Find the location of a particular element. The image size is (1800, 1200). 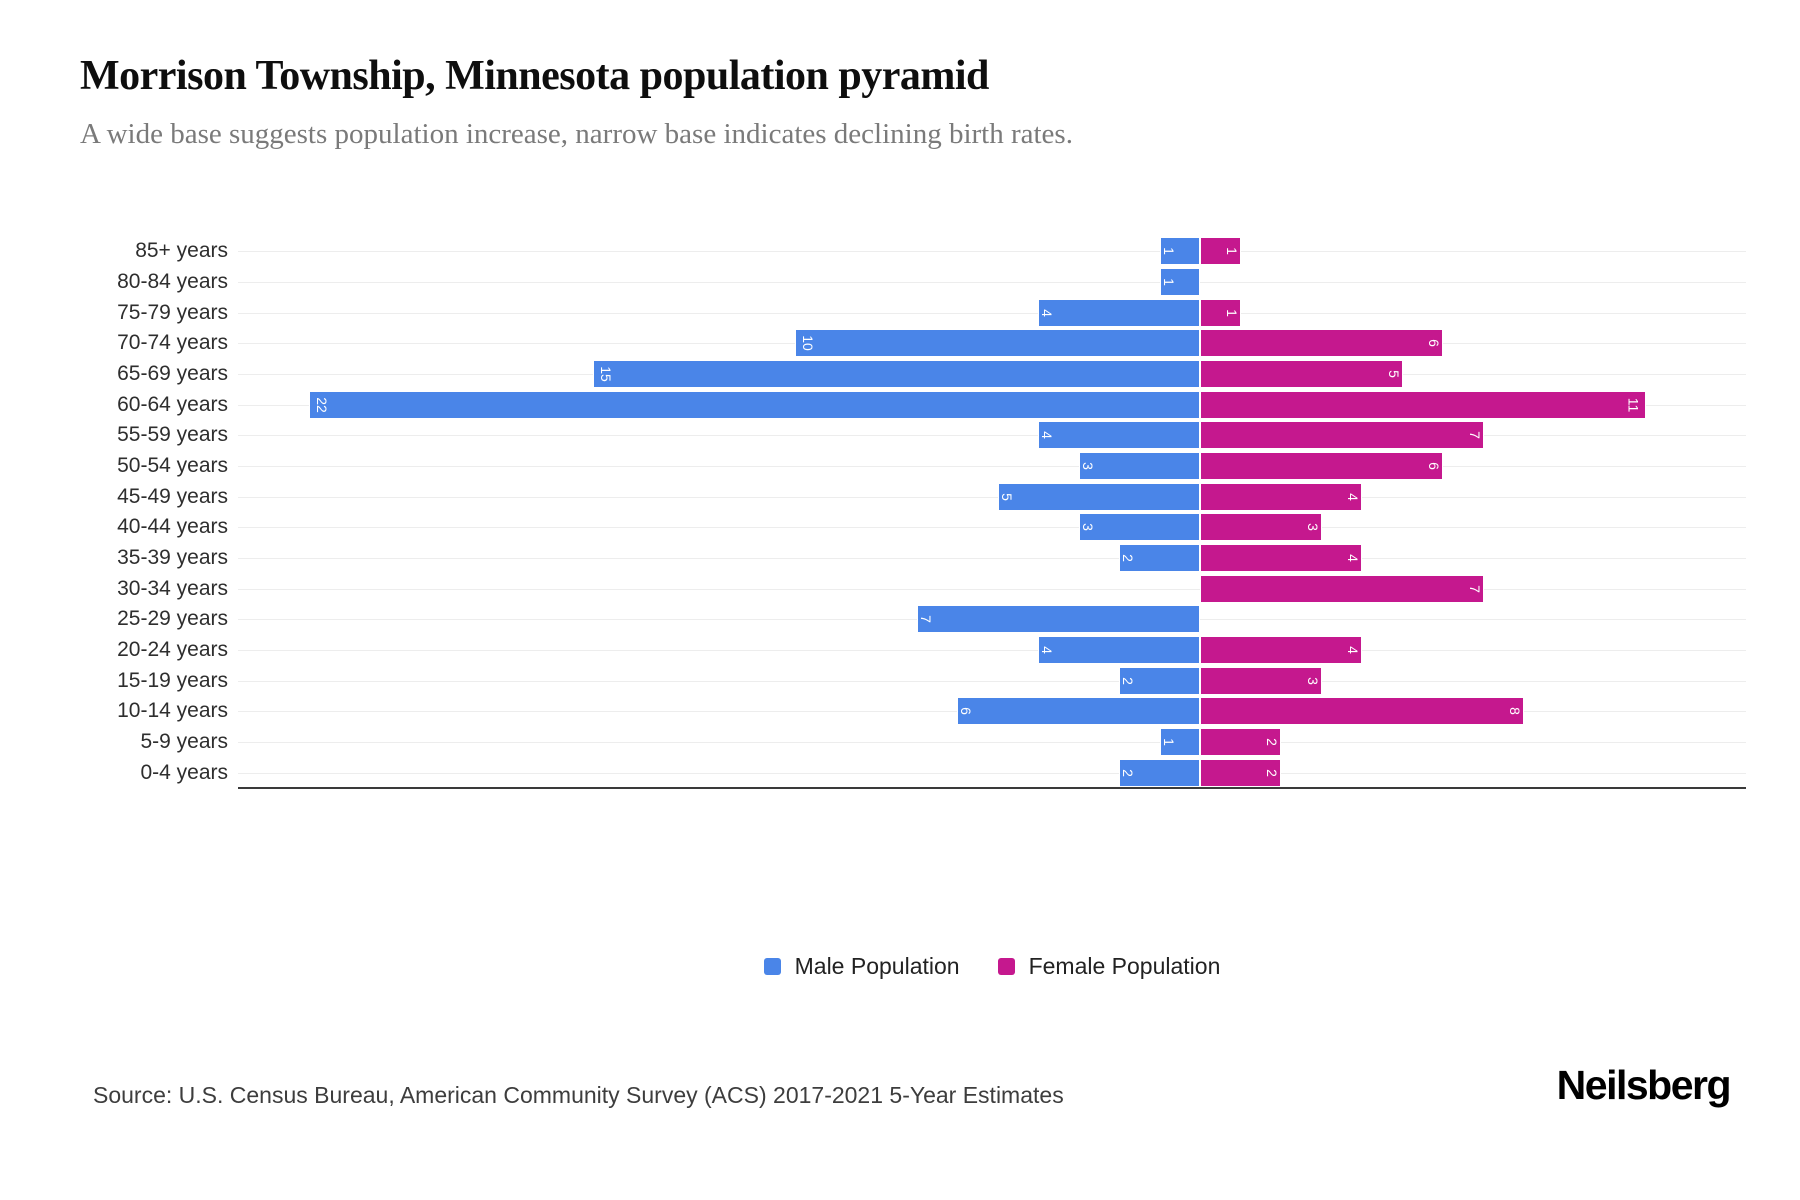

bar-value-label: 22 is located at coordinates (321, 404).